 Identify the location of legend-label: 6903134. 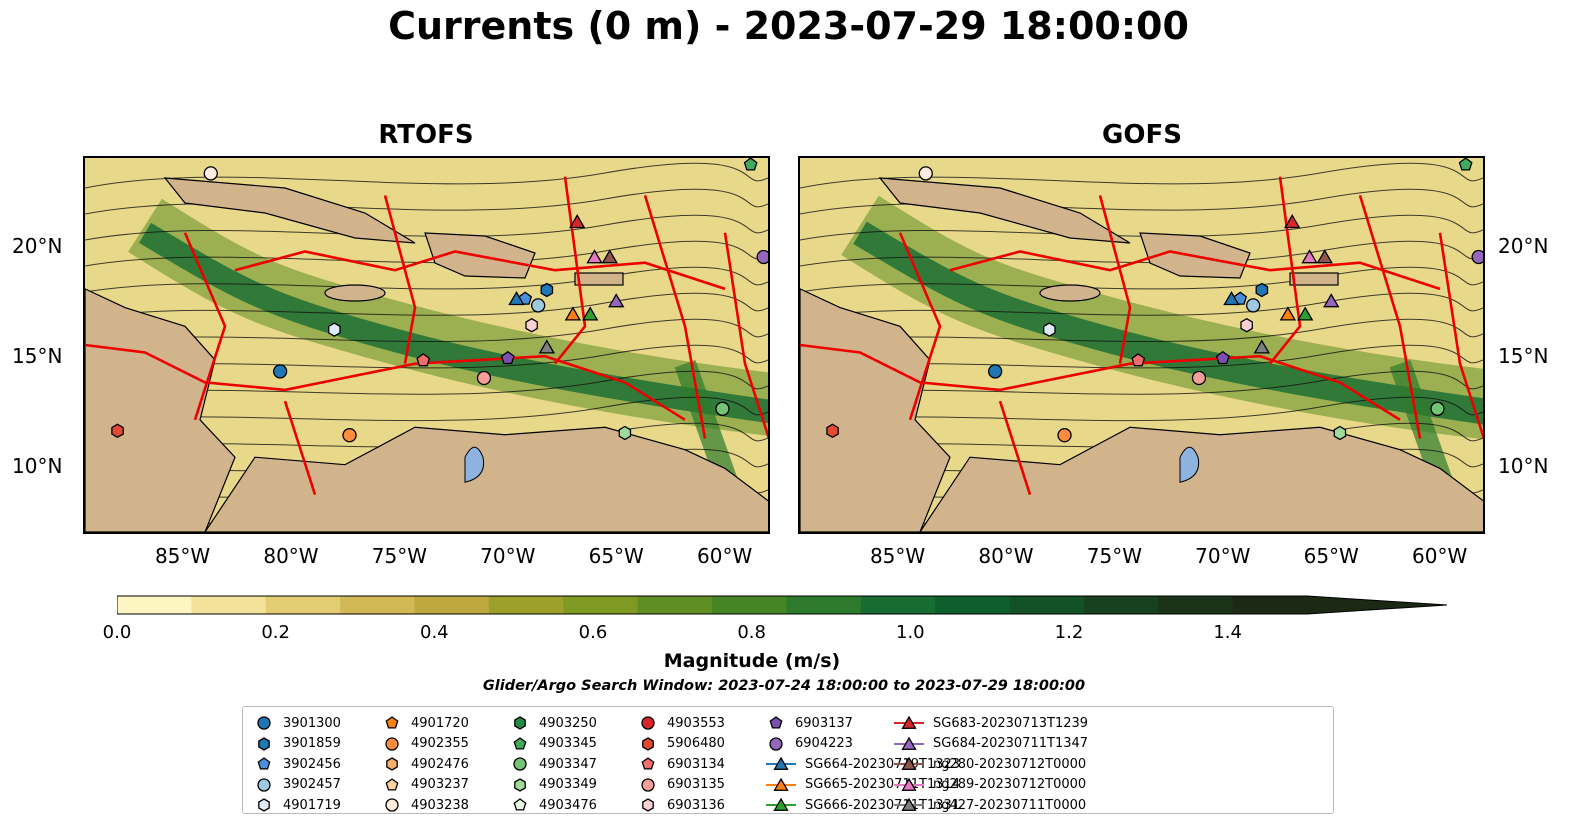
(696, 764).